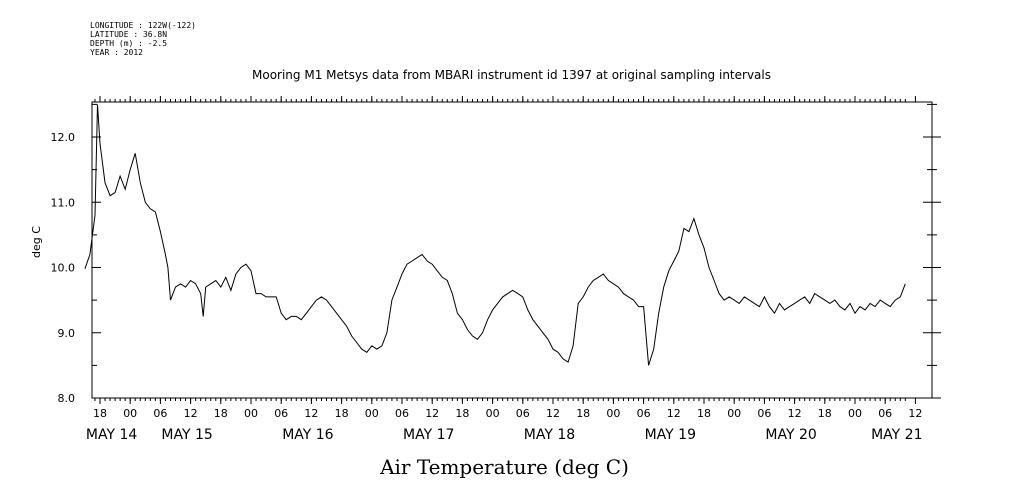 The height and width of the screenshot is (504, 1009). I want to click on x-axis-label: Air Temperature (deg C), so click(504, 467).